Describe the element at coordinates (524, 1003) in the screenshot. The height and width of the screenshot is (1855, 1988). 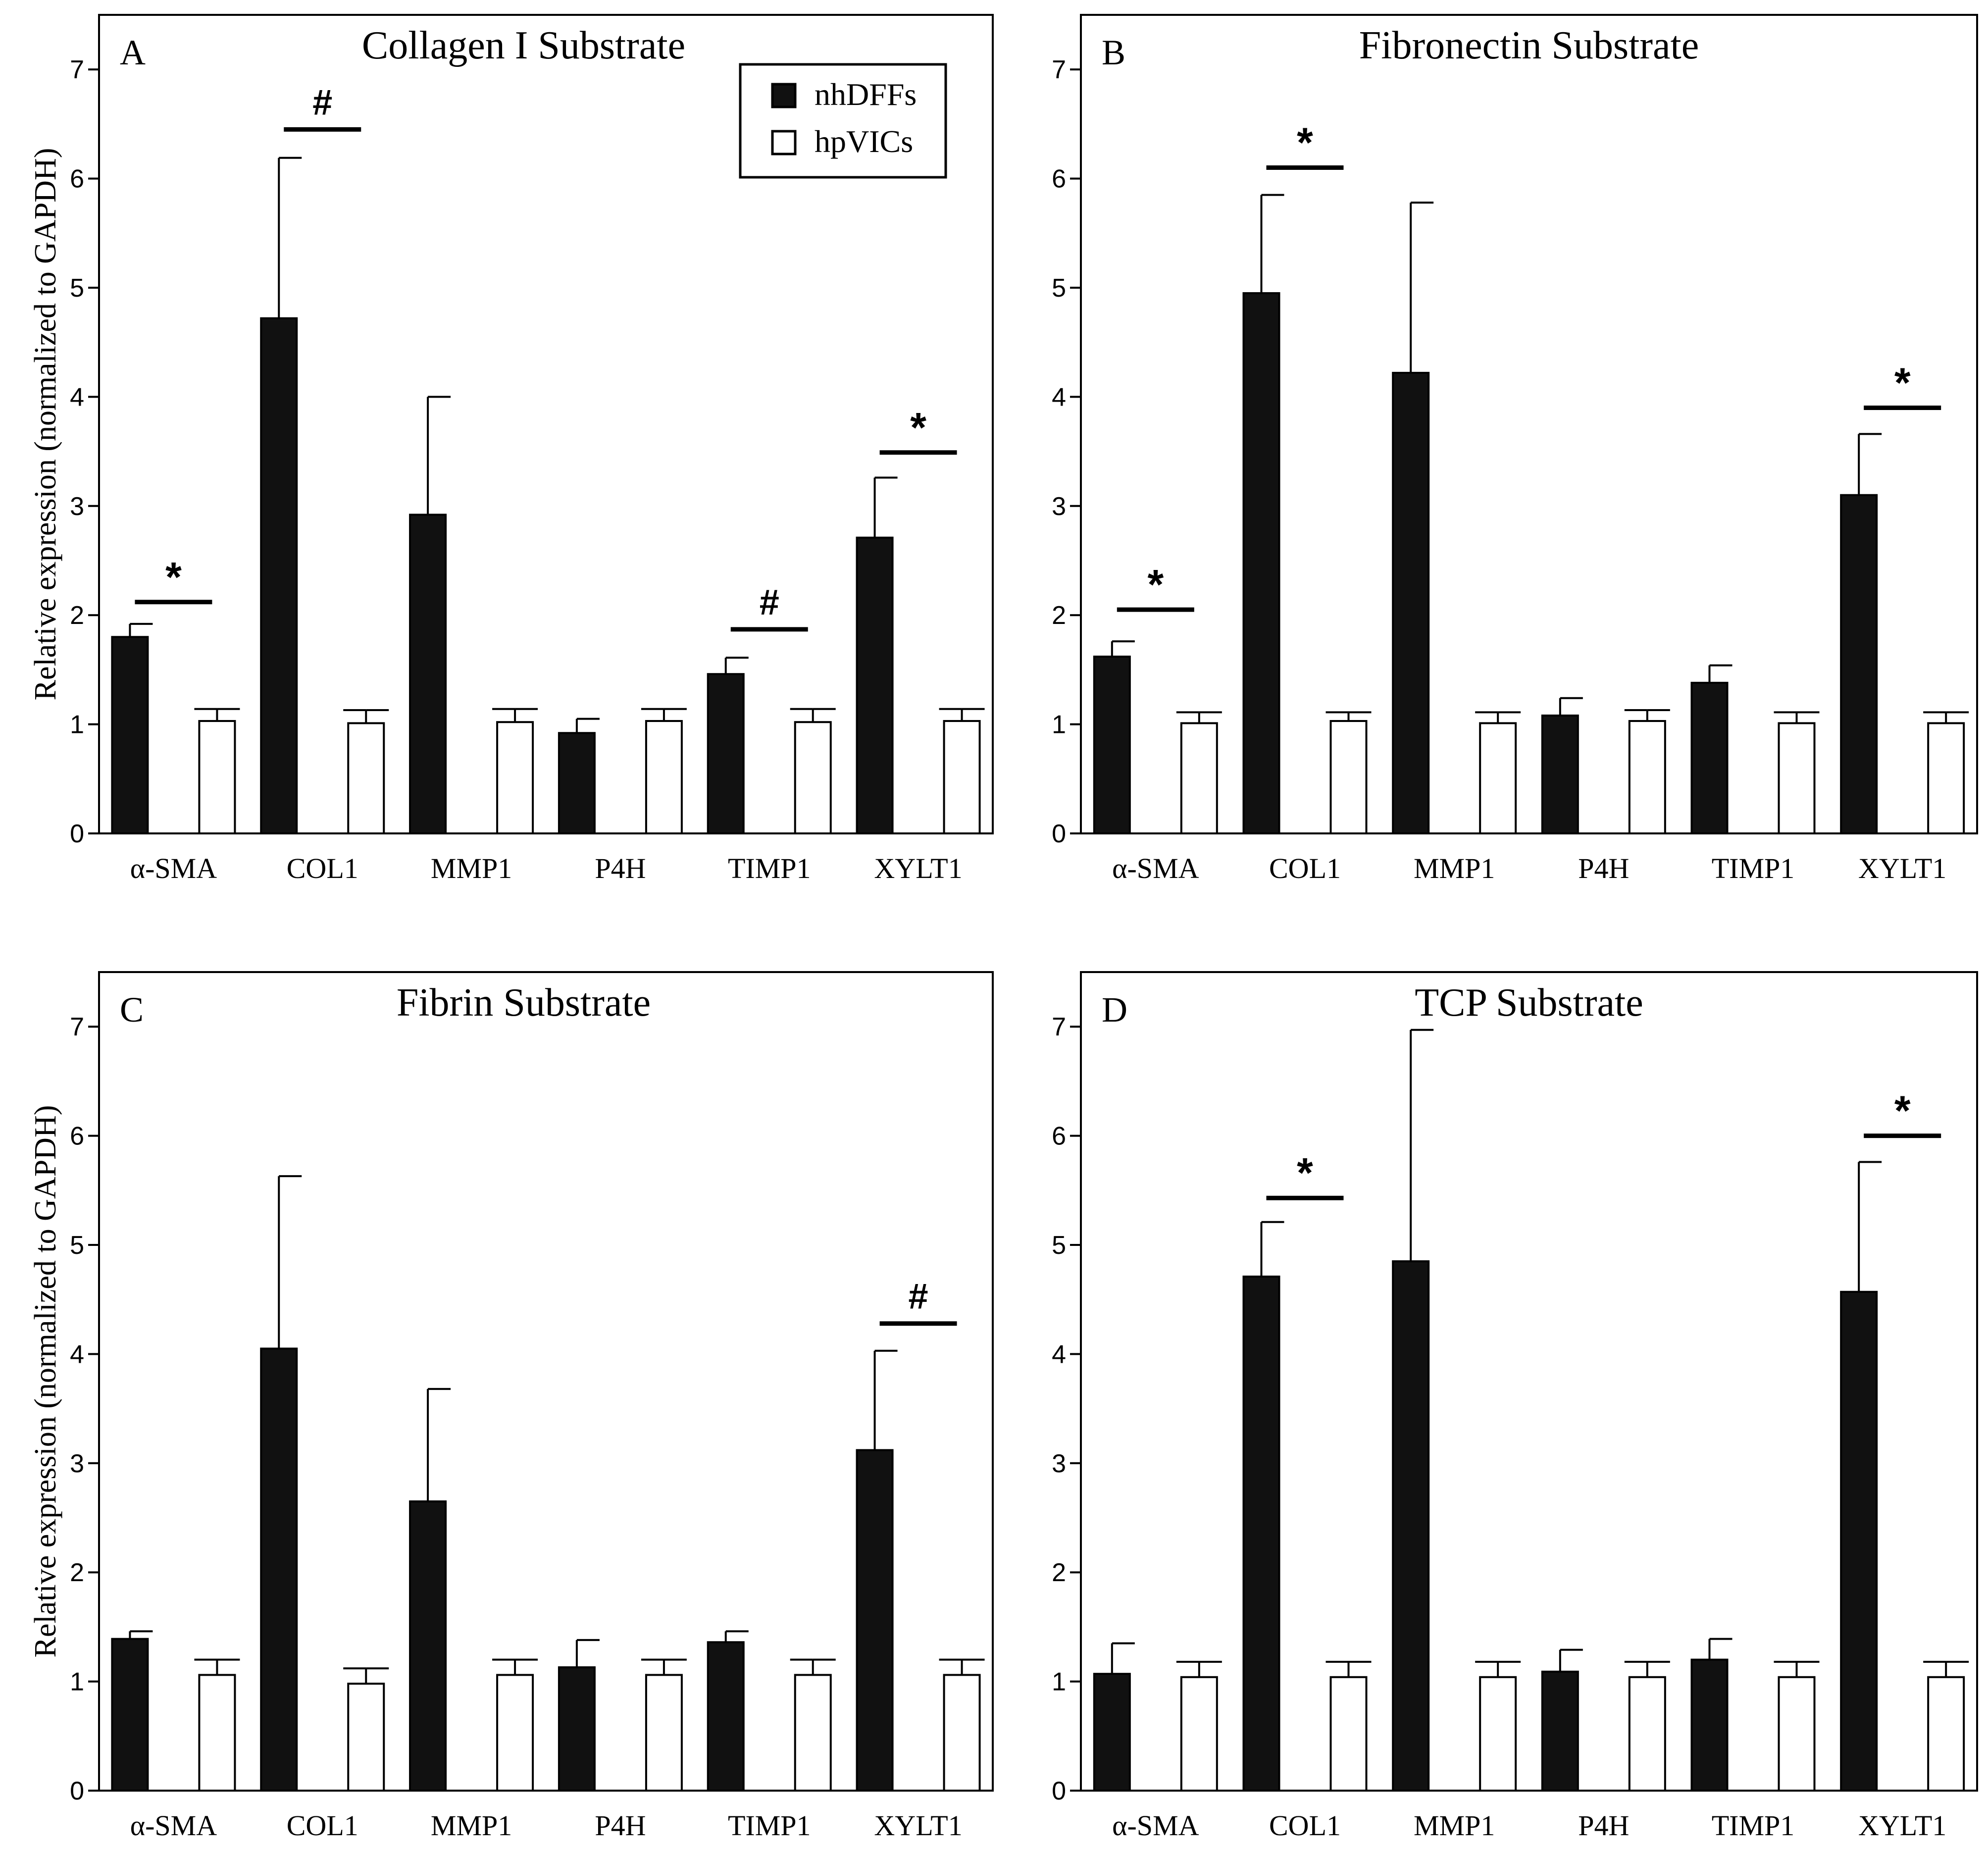
I see `chart-title: Fibrin Substrate` at that location.